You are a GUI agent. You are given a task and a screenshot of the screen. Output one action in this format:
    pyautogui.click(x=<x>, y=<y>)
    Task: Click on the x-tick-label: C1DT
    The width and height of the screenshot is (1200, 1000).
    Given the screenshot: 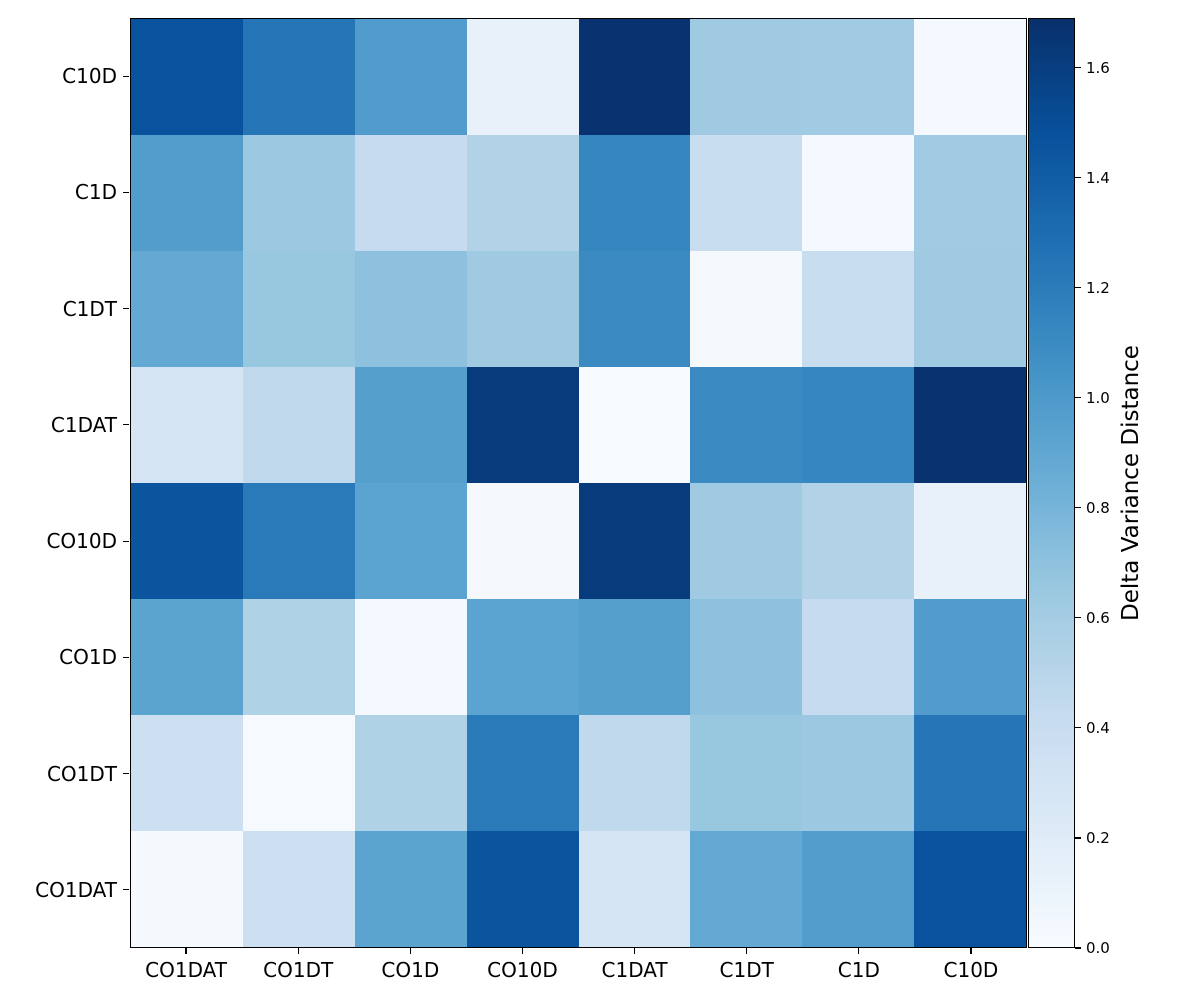 What is the action you would take?
    pyautogui.click(x=746, y=970)
    